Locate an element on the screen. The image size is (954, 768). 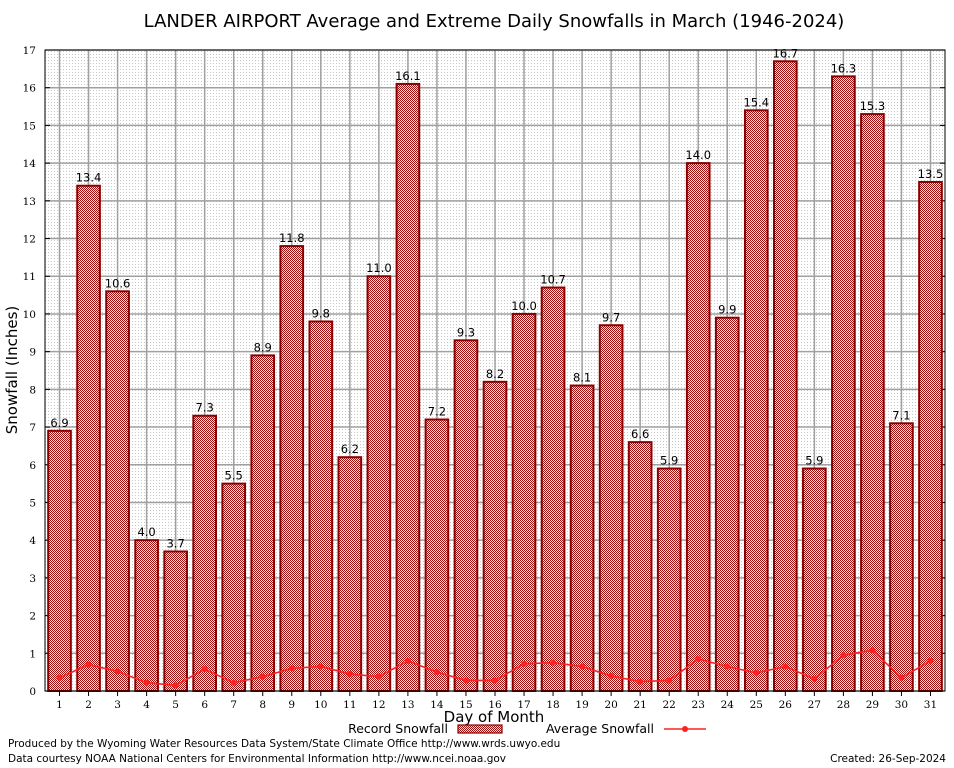
bar-value-label: 6.6 is located at coordinates (640, 434).